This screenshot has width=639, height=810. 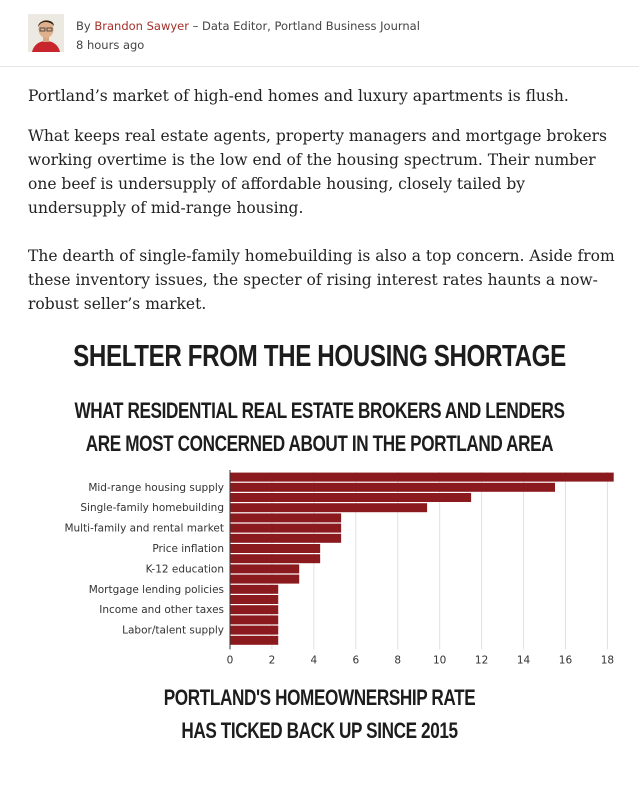 What do you see at coordinates (397, 660) in the screenshot?
I see `x-tick-label: 8` at bounding box center [397, 660].